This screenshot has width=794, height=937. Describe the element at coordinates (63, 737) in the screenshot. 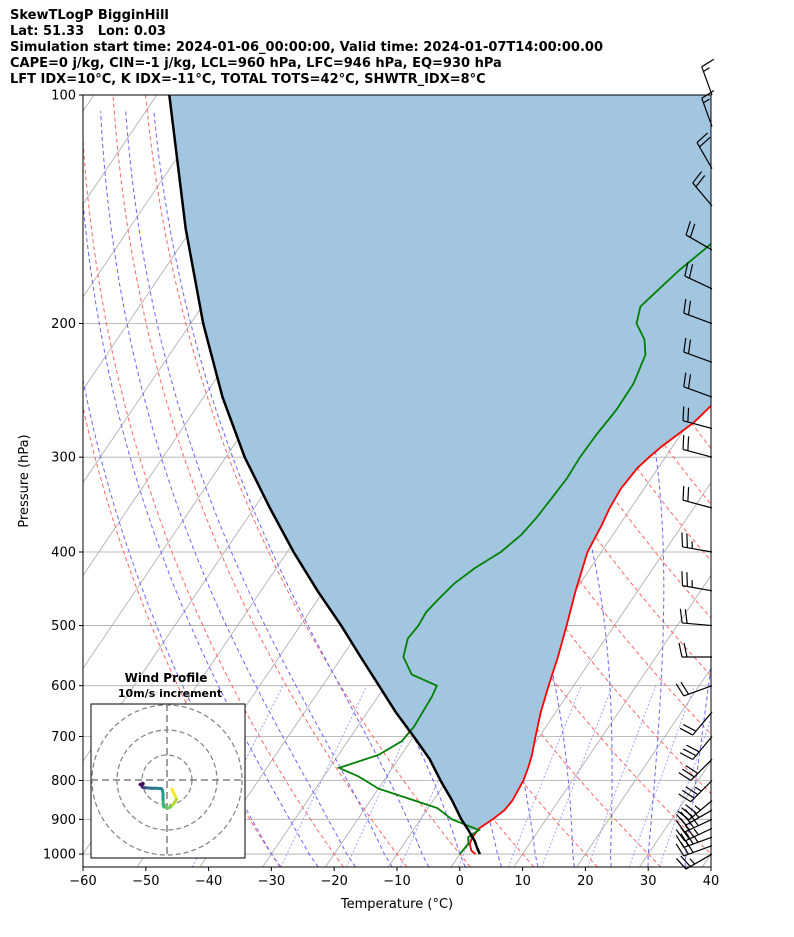

I see `y-tick-label: 700` at that location.